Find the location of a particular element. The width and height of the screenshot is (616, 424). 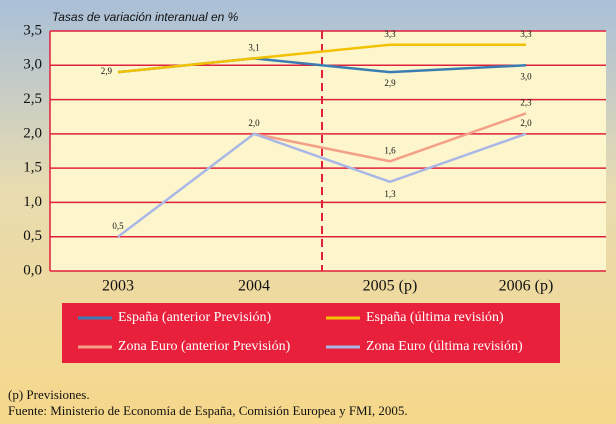

y-tick-label: 3,5 is located at coordinates (32, 30).